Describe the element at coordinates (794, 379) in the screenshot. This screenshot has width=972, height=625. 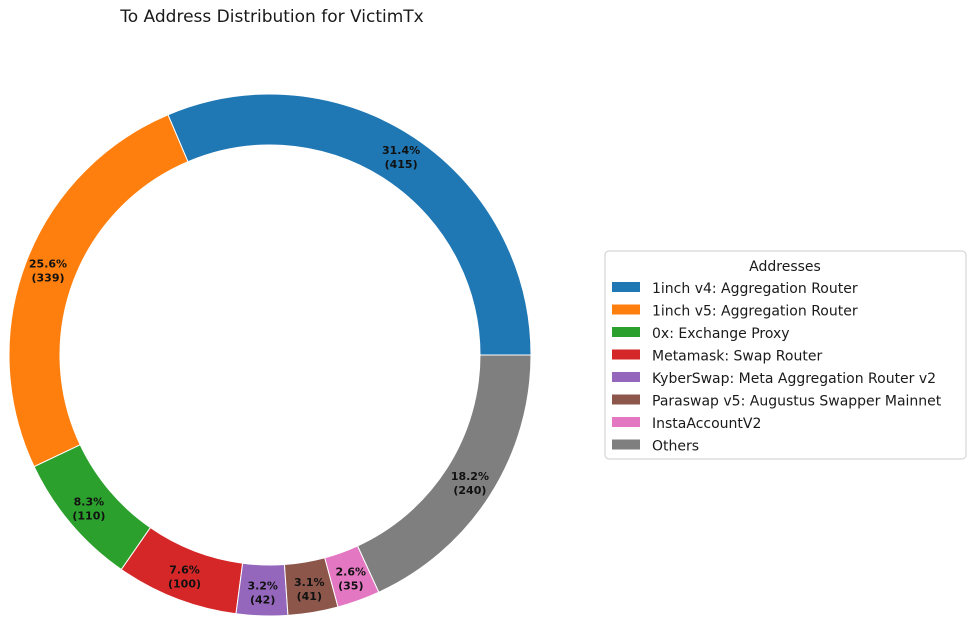
I see `legend-label-4: KyberSwap: Meta Aggregation Router v2` at that location.